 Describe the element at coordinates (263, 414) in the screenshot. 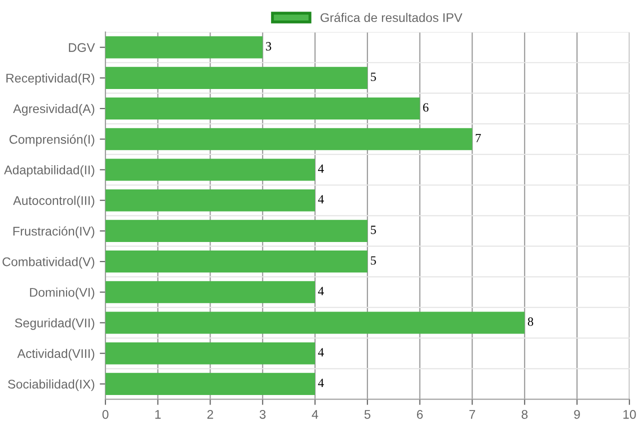

I see `x-tick-label: 3` at that location.